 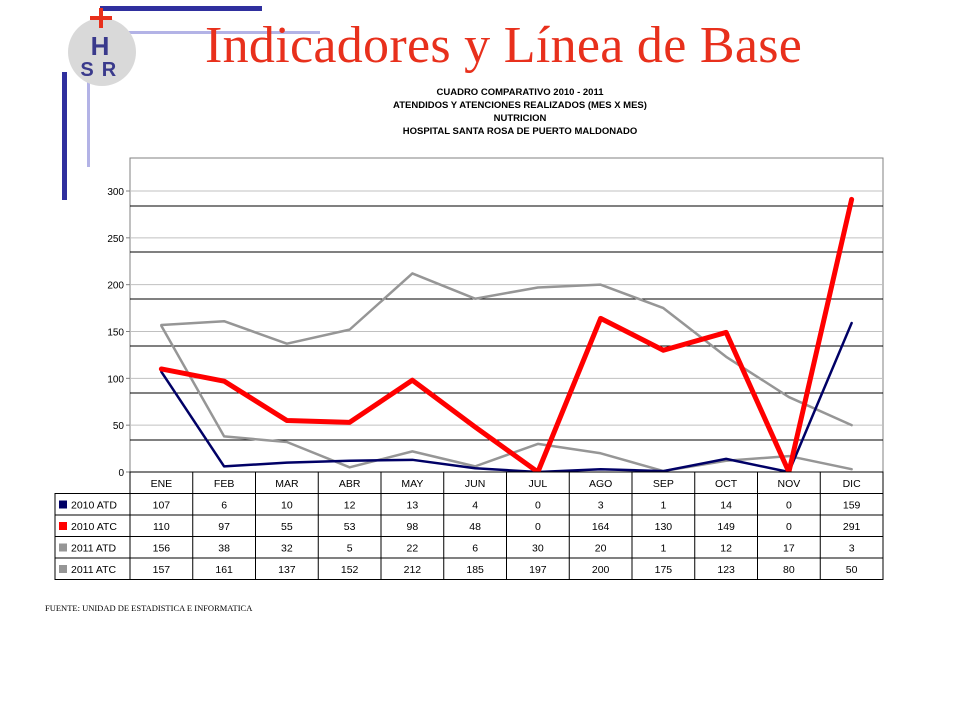 What do you see at coordinates (181, 8) in the screenshot?
I see `accent-bar-top-dark` at bounding box center [181, 8].